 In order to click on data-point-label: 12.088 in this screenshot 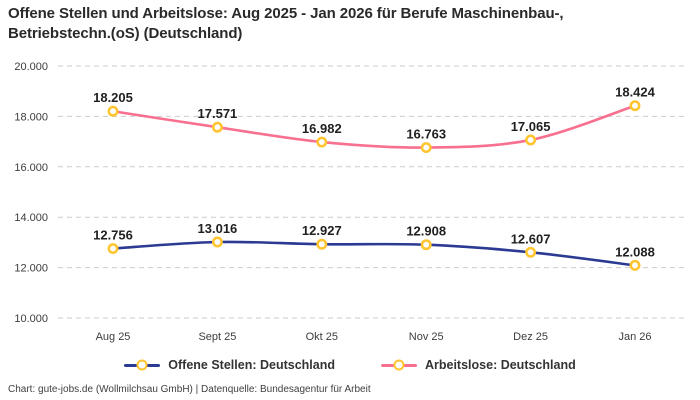, I will do `click(635, 251)`.